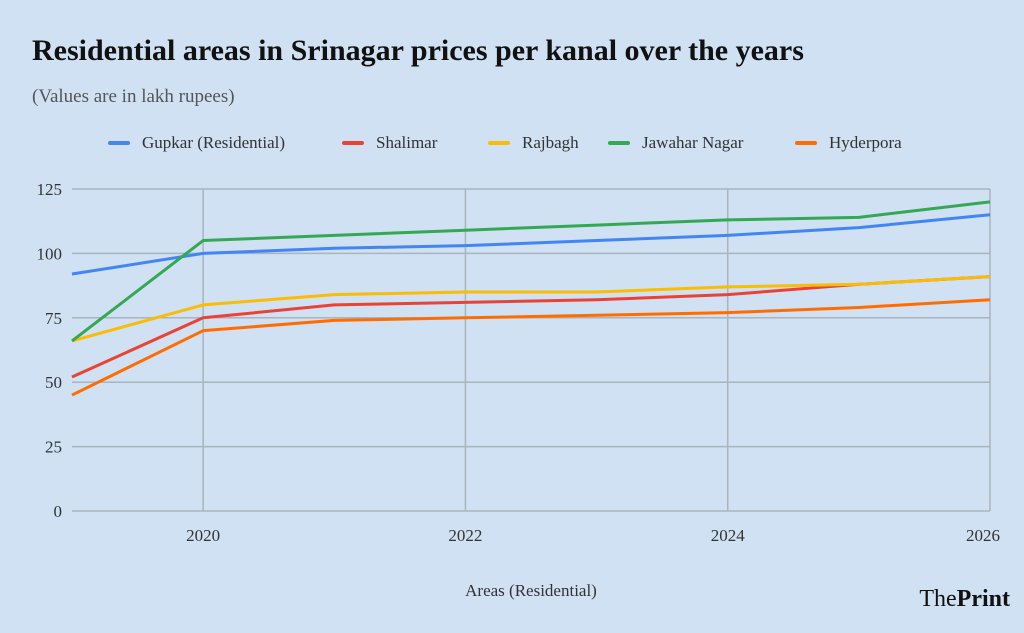 Image resolution: width=1024 pixels, height=633 pixels. What do you see at coordinates (531, 309) in the screenshot?
I see `series-line-rajbagh` at bounding box center [531, 309].